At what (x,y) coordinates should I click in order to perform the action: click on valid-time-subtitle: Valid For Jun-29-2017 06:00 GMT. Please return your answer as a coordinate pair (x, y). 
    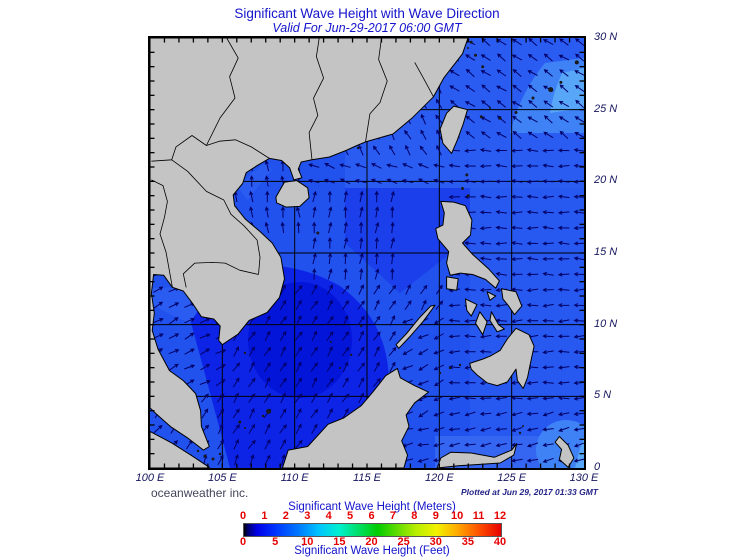
    Looking at the image, I should click on (367, 28).